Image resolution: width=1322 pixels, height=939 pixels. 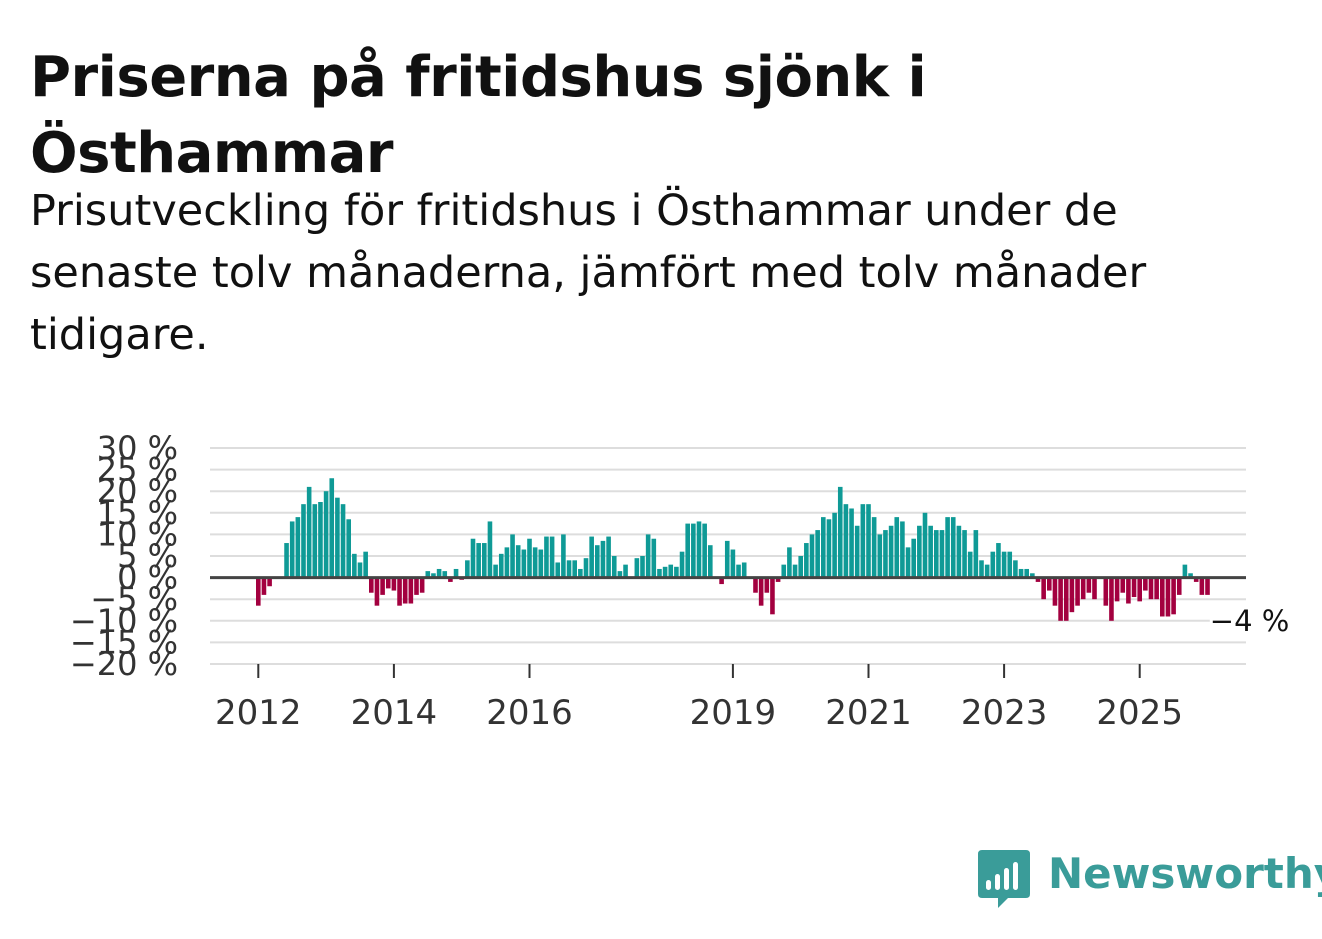 What do you see at coordinates (1004, 879) in the screenshot?
I see `bar-chart-speech-bubble-icon` at bounding box center [1004, 879].